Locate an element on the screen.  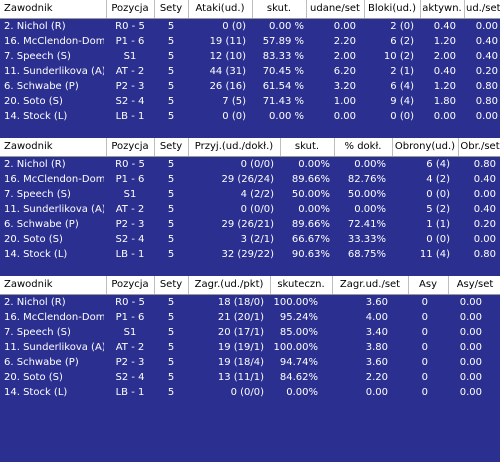
header-dokl: % dokł. is located at coordinates (363, 146).